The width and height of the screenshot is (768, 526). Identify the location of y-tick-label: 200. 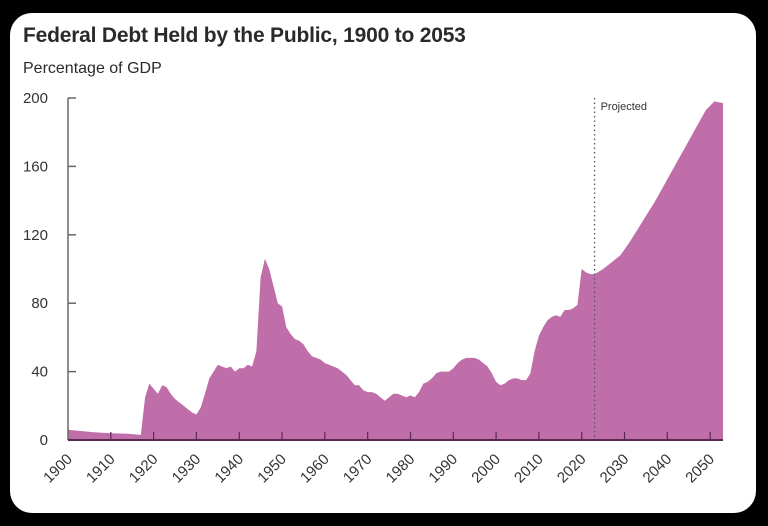
(35, 98).